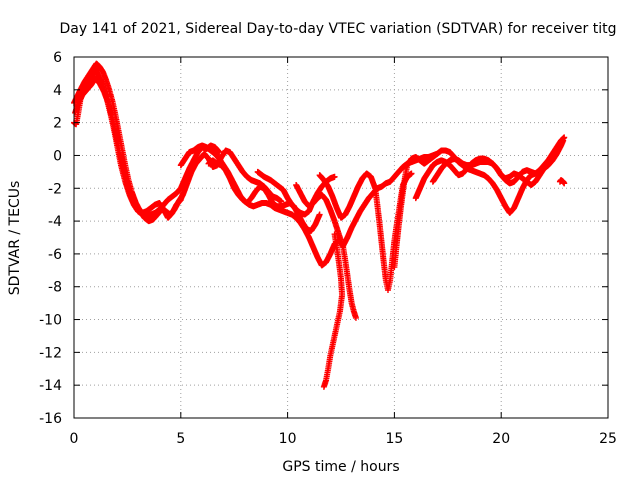 Image resolution: width=640 pixels, height=480 pixels. I want to click on y-tick-label: -8, so click(55, 288).